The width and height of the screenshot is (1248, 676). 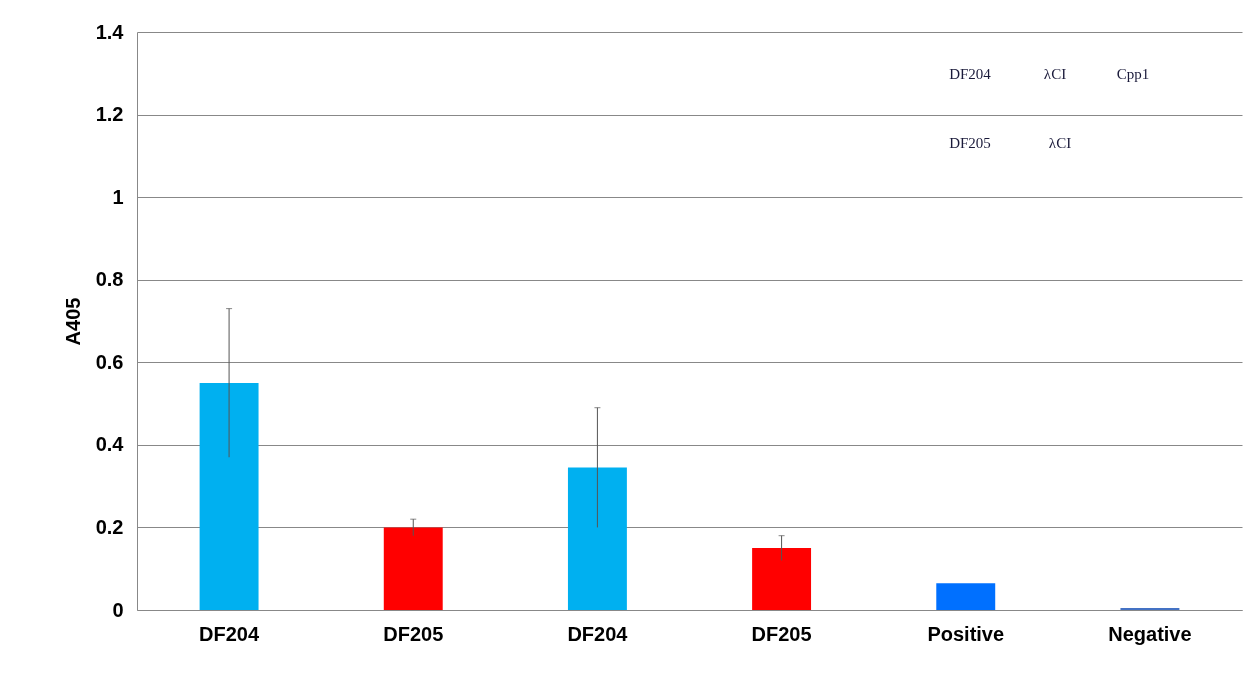 I want to click on y-axis-title: A405, so click(x=72, y=321).